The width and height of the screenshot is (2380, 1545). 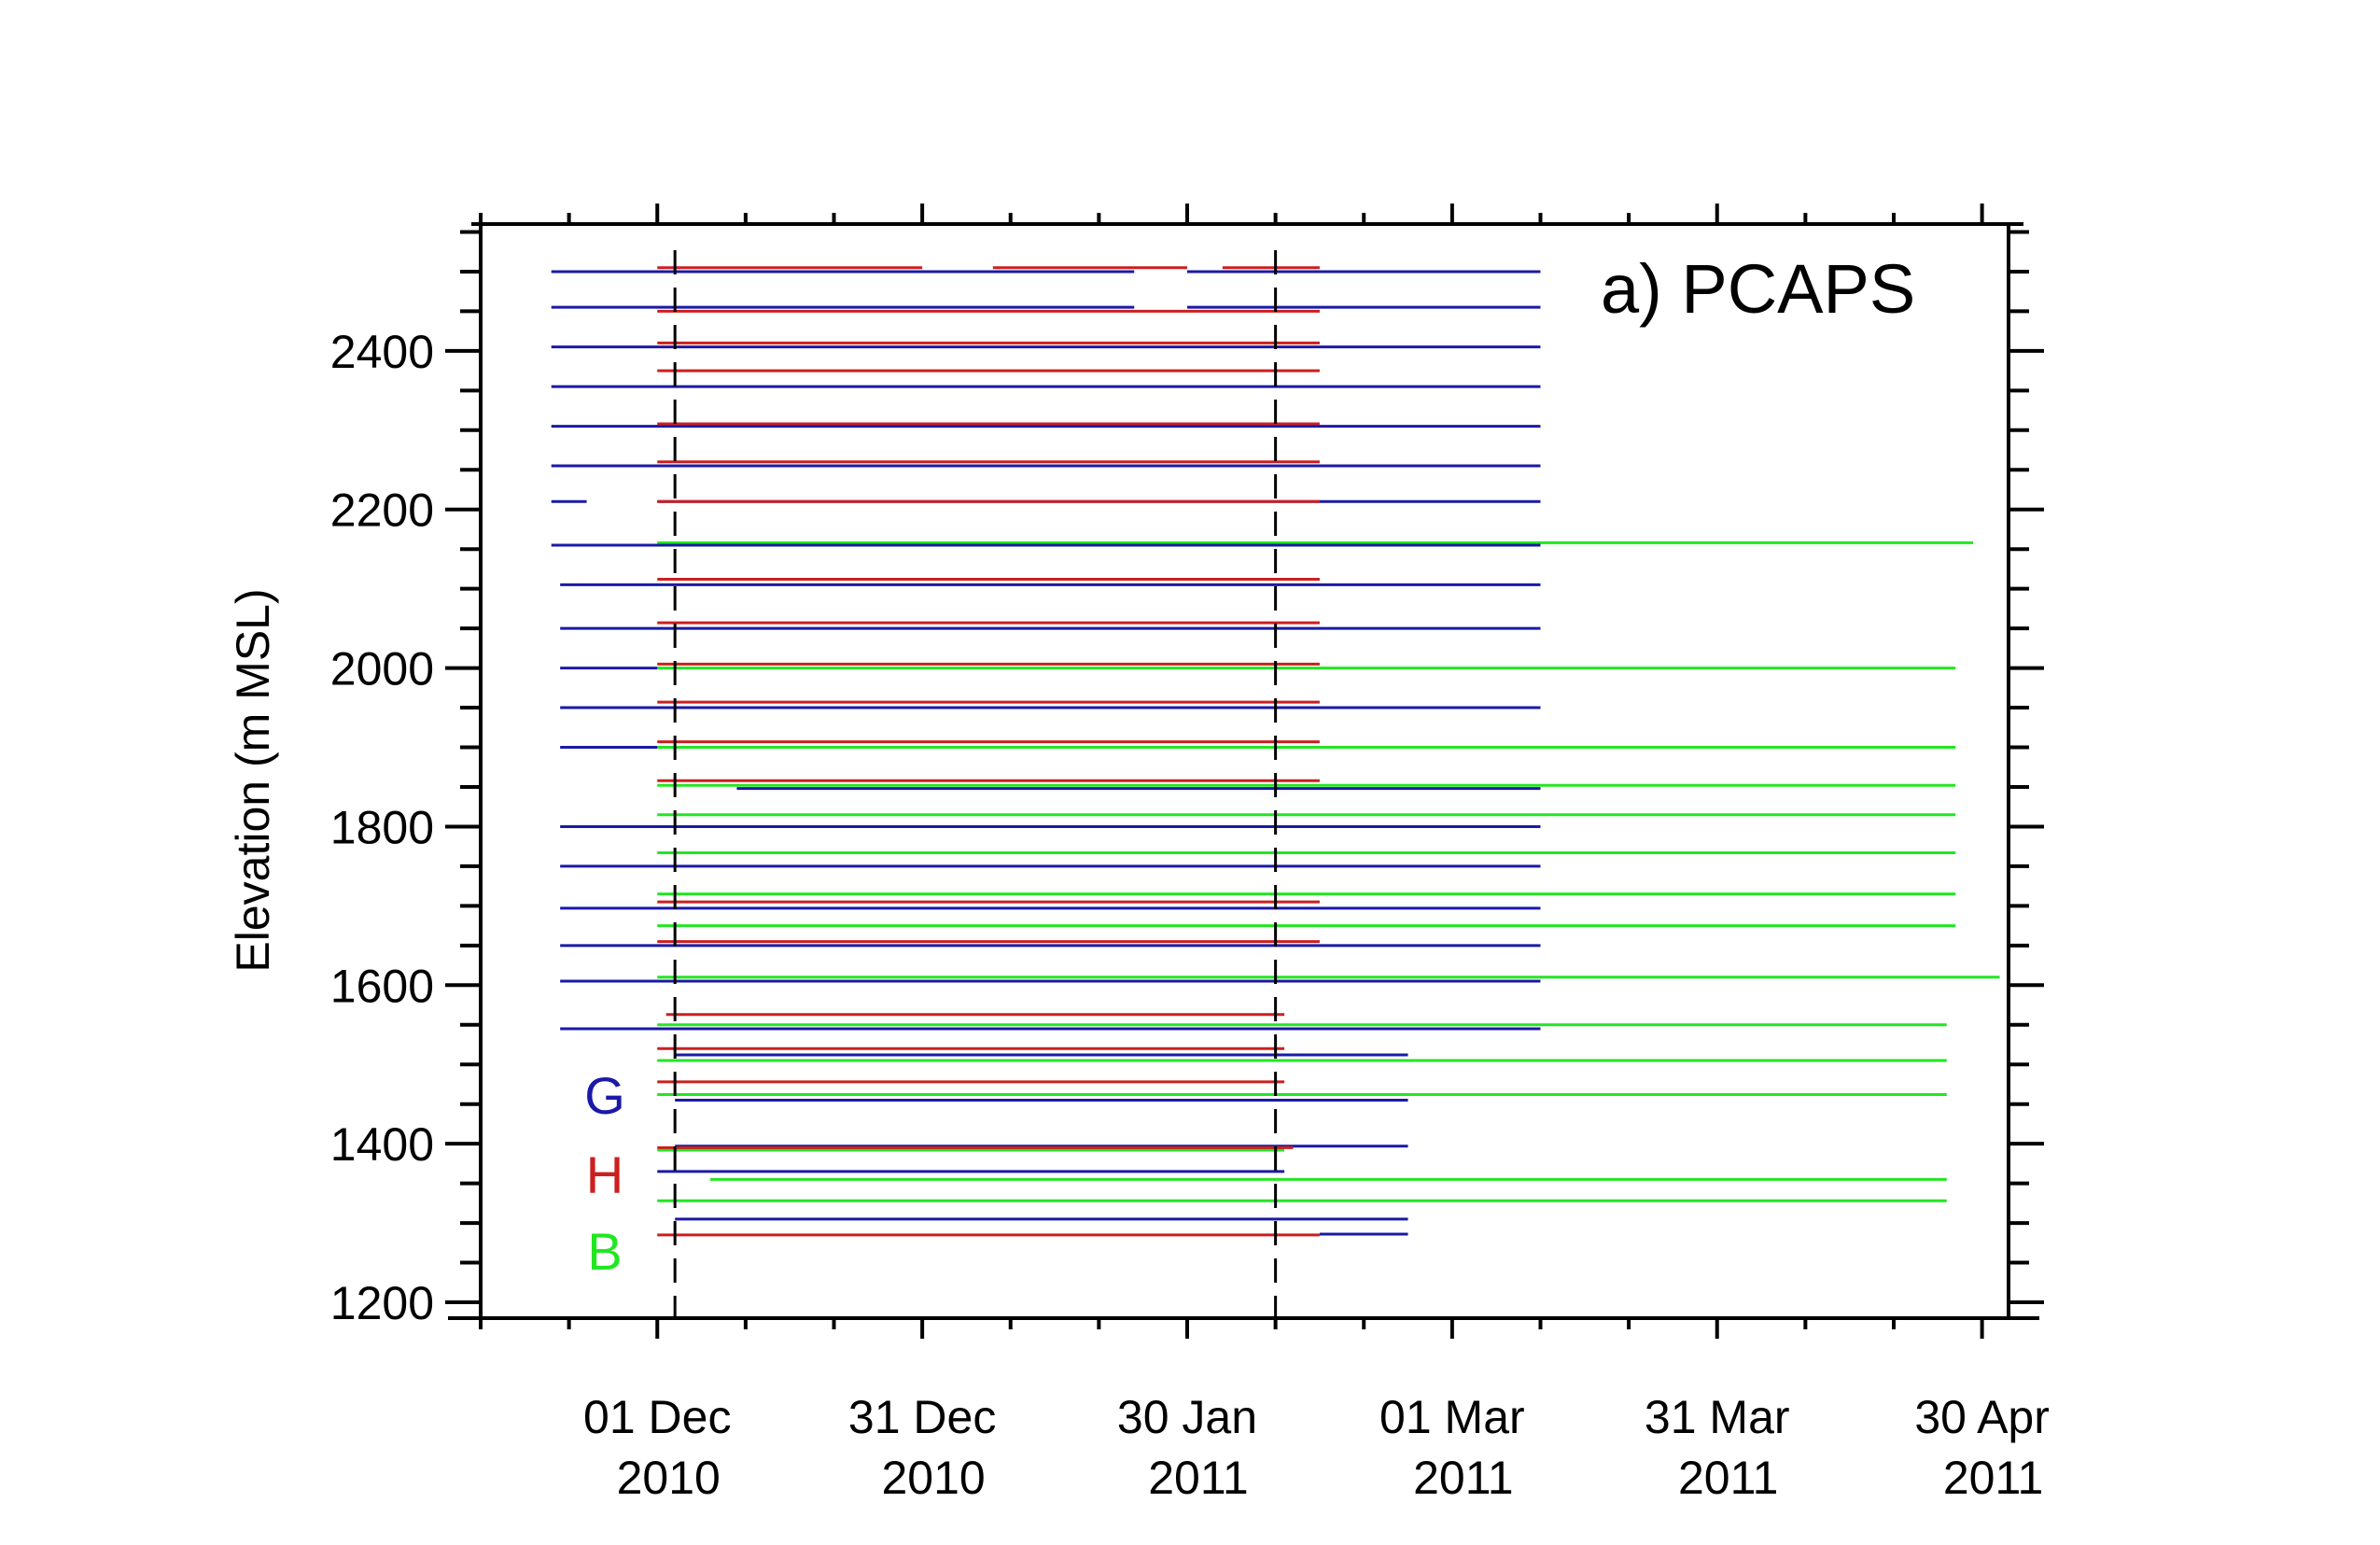 I want to click on y-tick-label: 2200, so click(x=382, y=511).